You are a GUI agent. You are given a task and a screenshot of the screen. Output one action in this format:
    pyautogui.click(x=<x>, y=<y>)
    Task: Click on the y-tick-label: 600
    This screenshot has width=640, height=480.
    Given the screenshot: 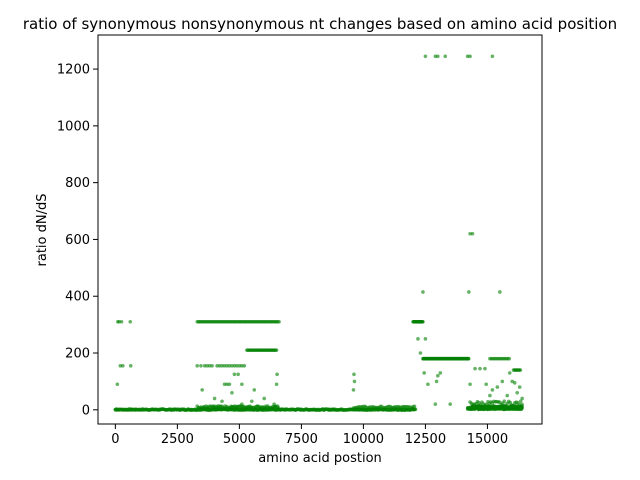 What is the action you would take?
    pyautogui.click(x=77, y=240)
    